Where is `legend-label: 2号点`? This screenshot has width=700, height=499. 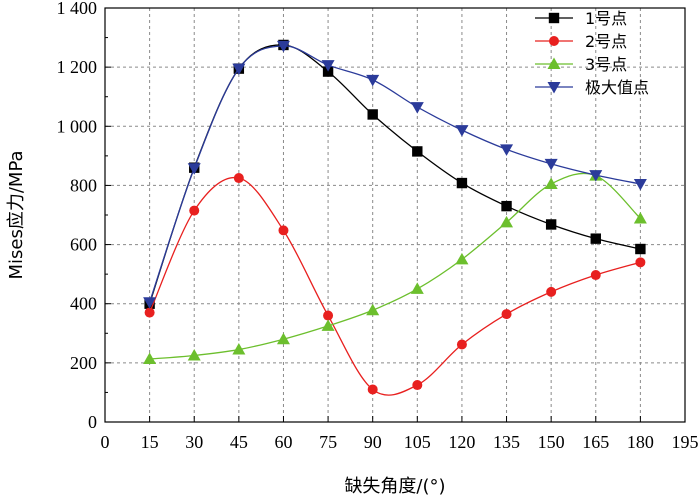
legend-label: 2号点 is located at coordinates (606, 41).